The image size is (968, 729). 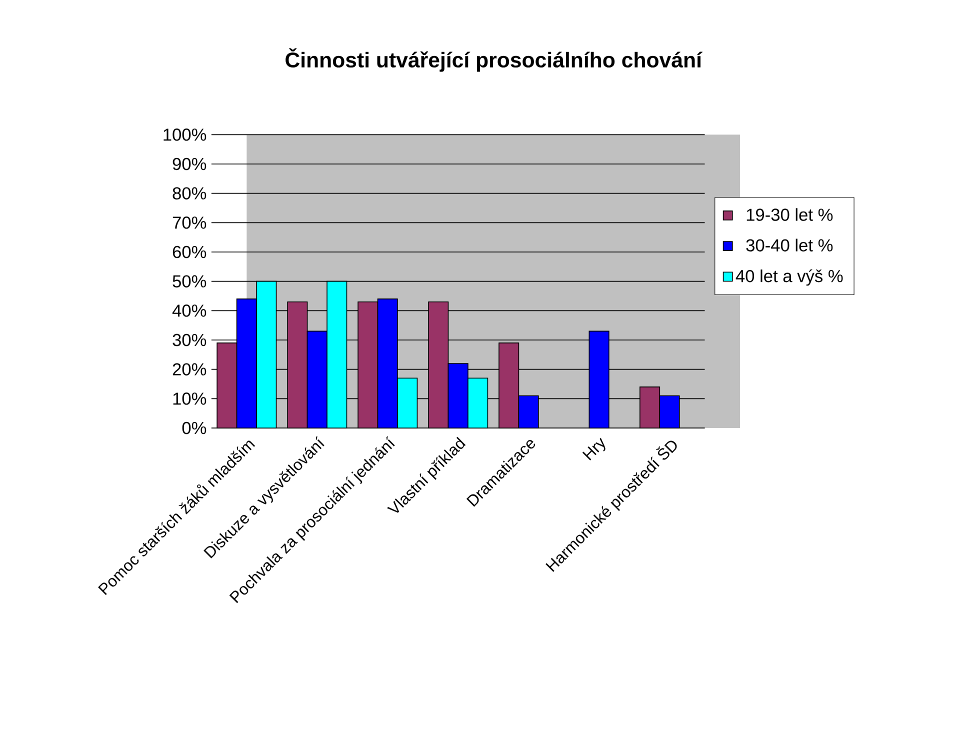 I want to click on y-tick-label: 40%, so click(x=189, y=310).